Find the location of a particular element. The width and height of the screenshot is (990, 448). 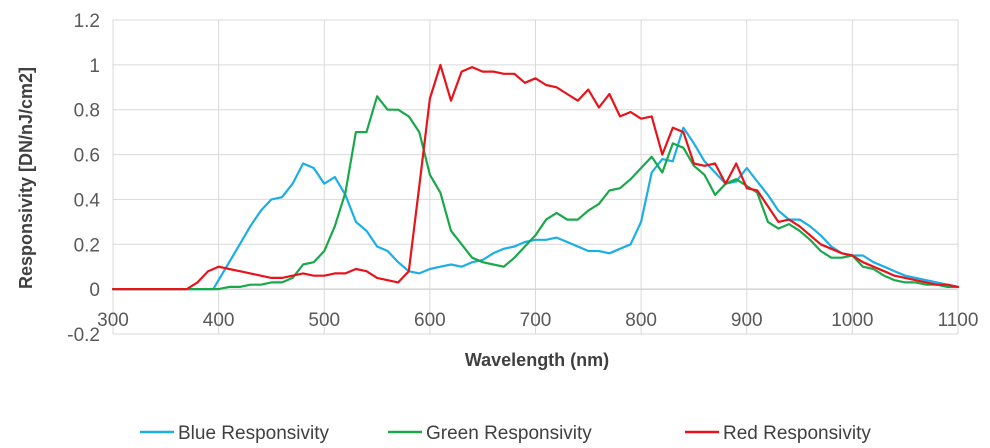

x-tick-label: 500 is located at coordinates (324, 320).